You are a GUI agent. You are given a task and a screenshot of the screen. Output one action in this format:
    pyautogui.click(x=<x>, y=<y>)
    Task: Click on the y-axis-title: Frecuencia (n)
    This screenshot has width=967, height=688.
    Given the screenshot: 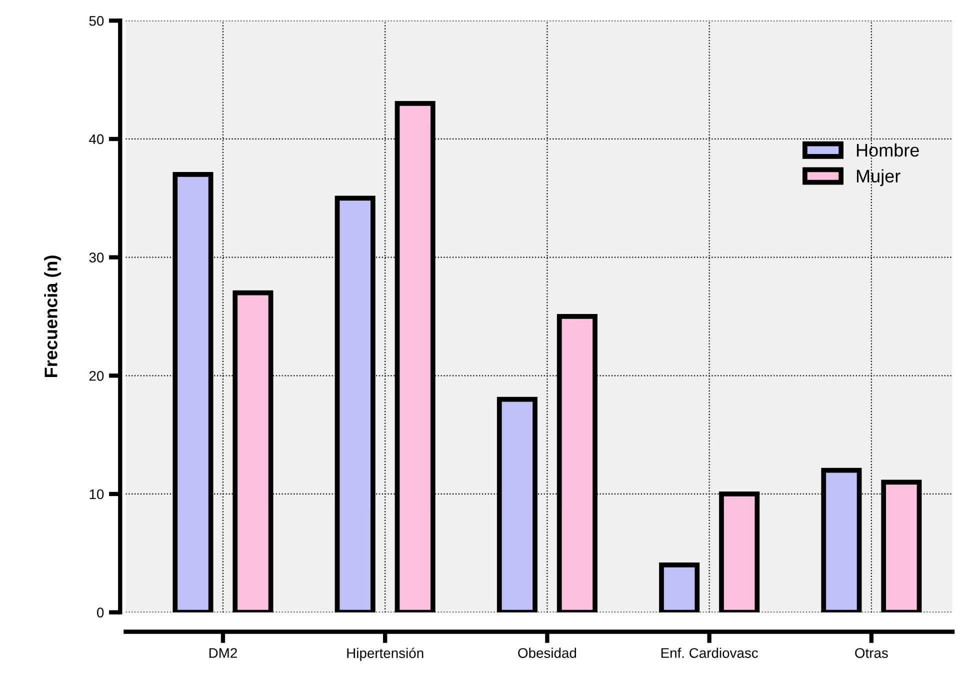 What is the action you would take?
    pyautogui.click(x=52, y=316)
    